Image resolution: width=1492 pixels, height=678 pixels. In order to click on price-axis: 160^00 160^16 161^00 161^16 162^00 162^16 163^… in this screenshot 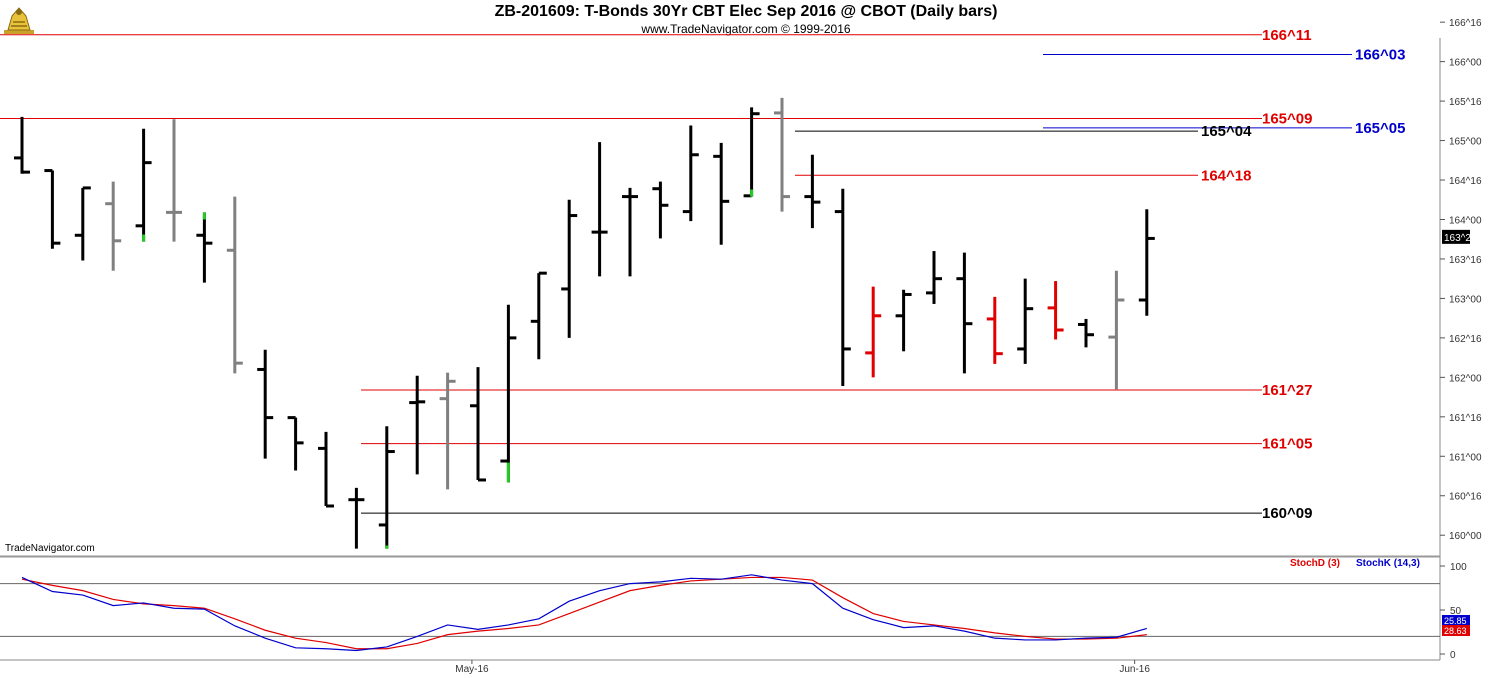, I will do `click(1461, 280)`.